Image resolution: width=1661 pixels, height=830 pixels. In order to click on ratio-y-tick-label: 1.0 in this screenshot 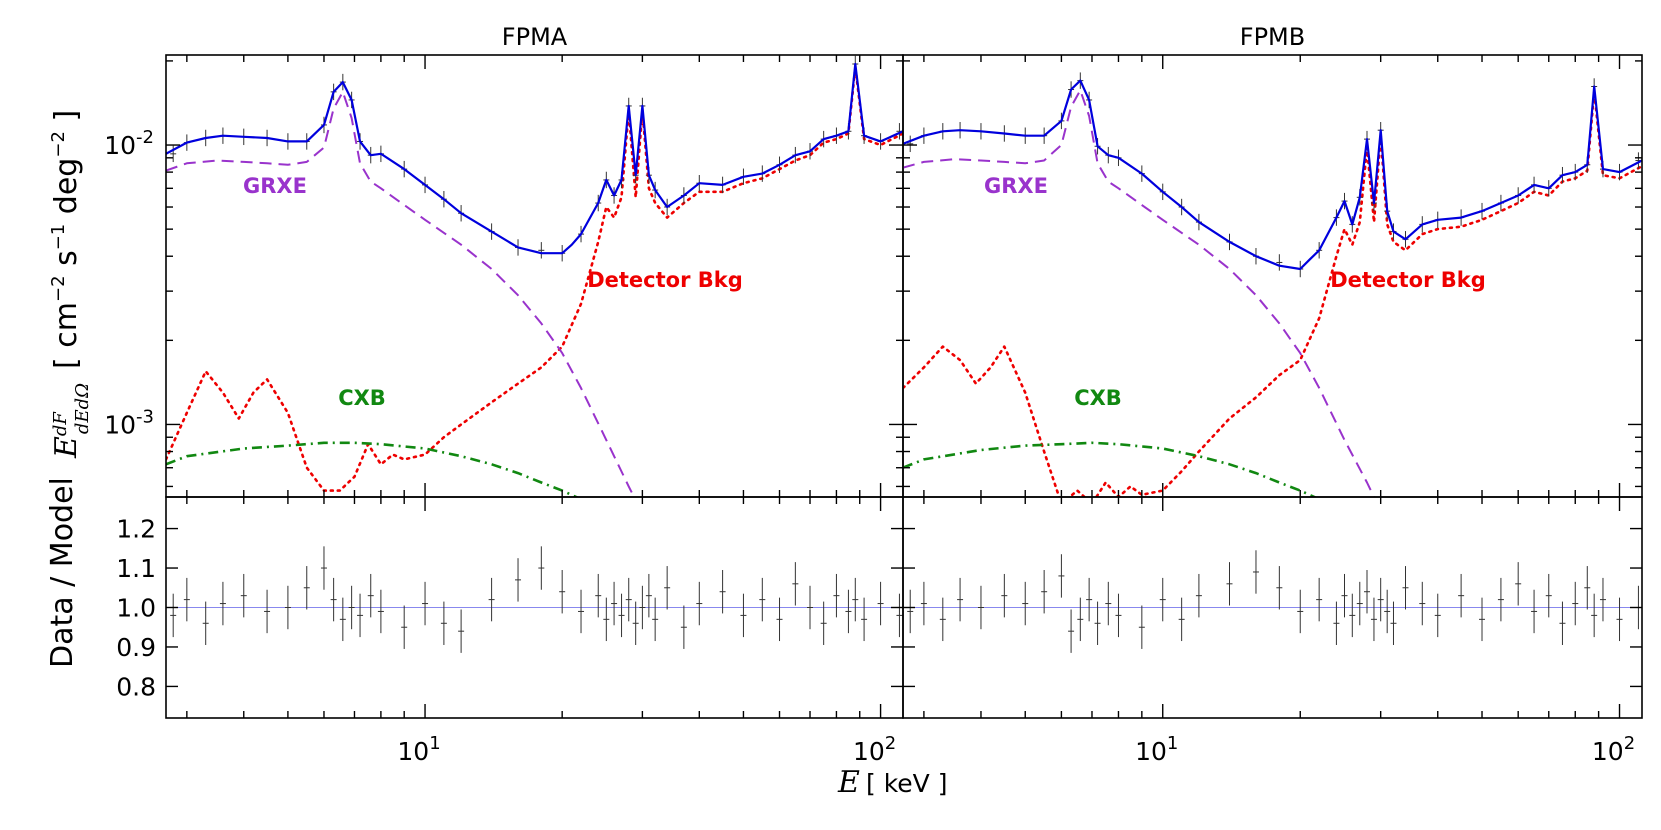, I will do `click(136, 608)`.